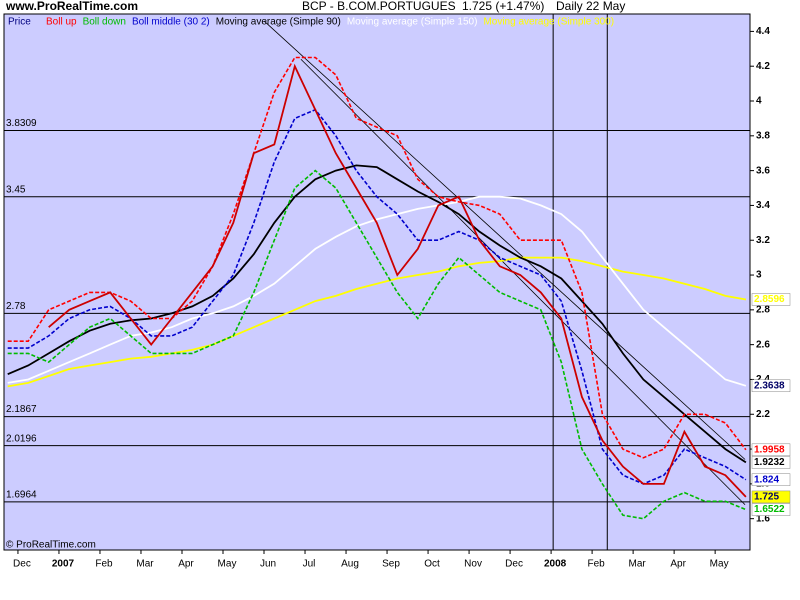  Describe the element at coordinates (21, 123) in the screenshot. I see `reference-label: 3.8309` at that location.